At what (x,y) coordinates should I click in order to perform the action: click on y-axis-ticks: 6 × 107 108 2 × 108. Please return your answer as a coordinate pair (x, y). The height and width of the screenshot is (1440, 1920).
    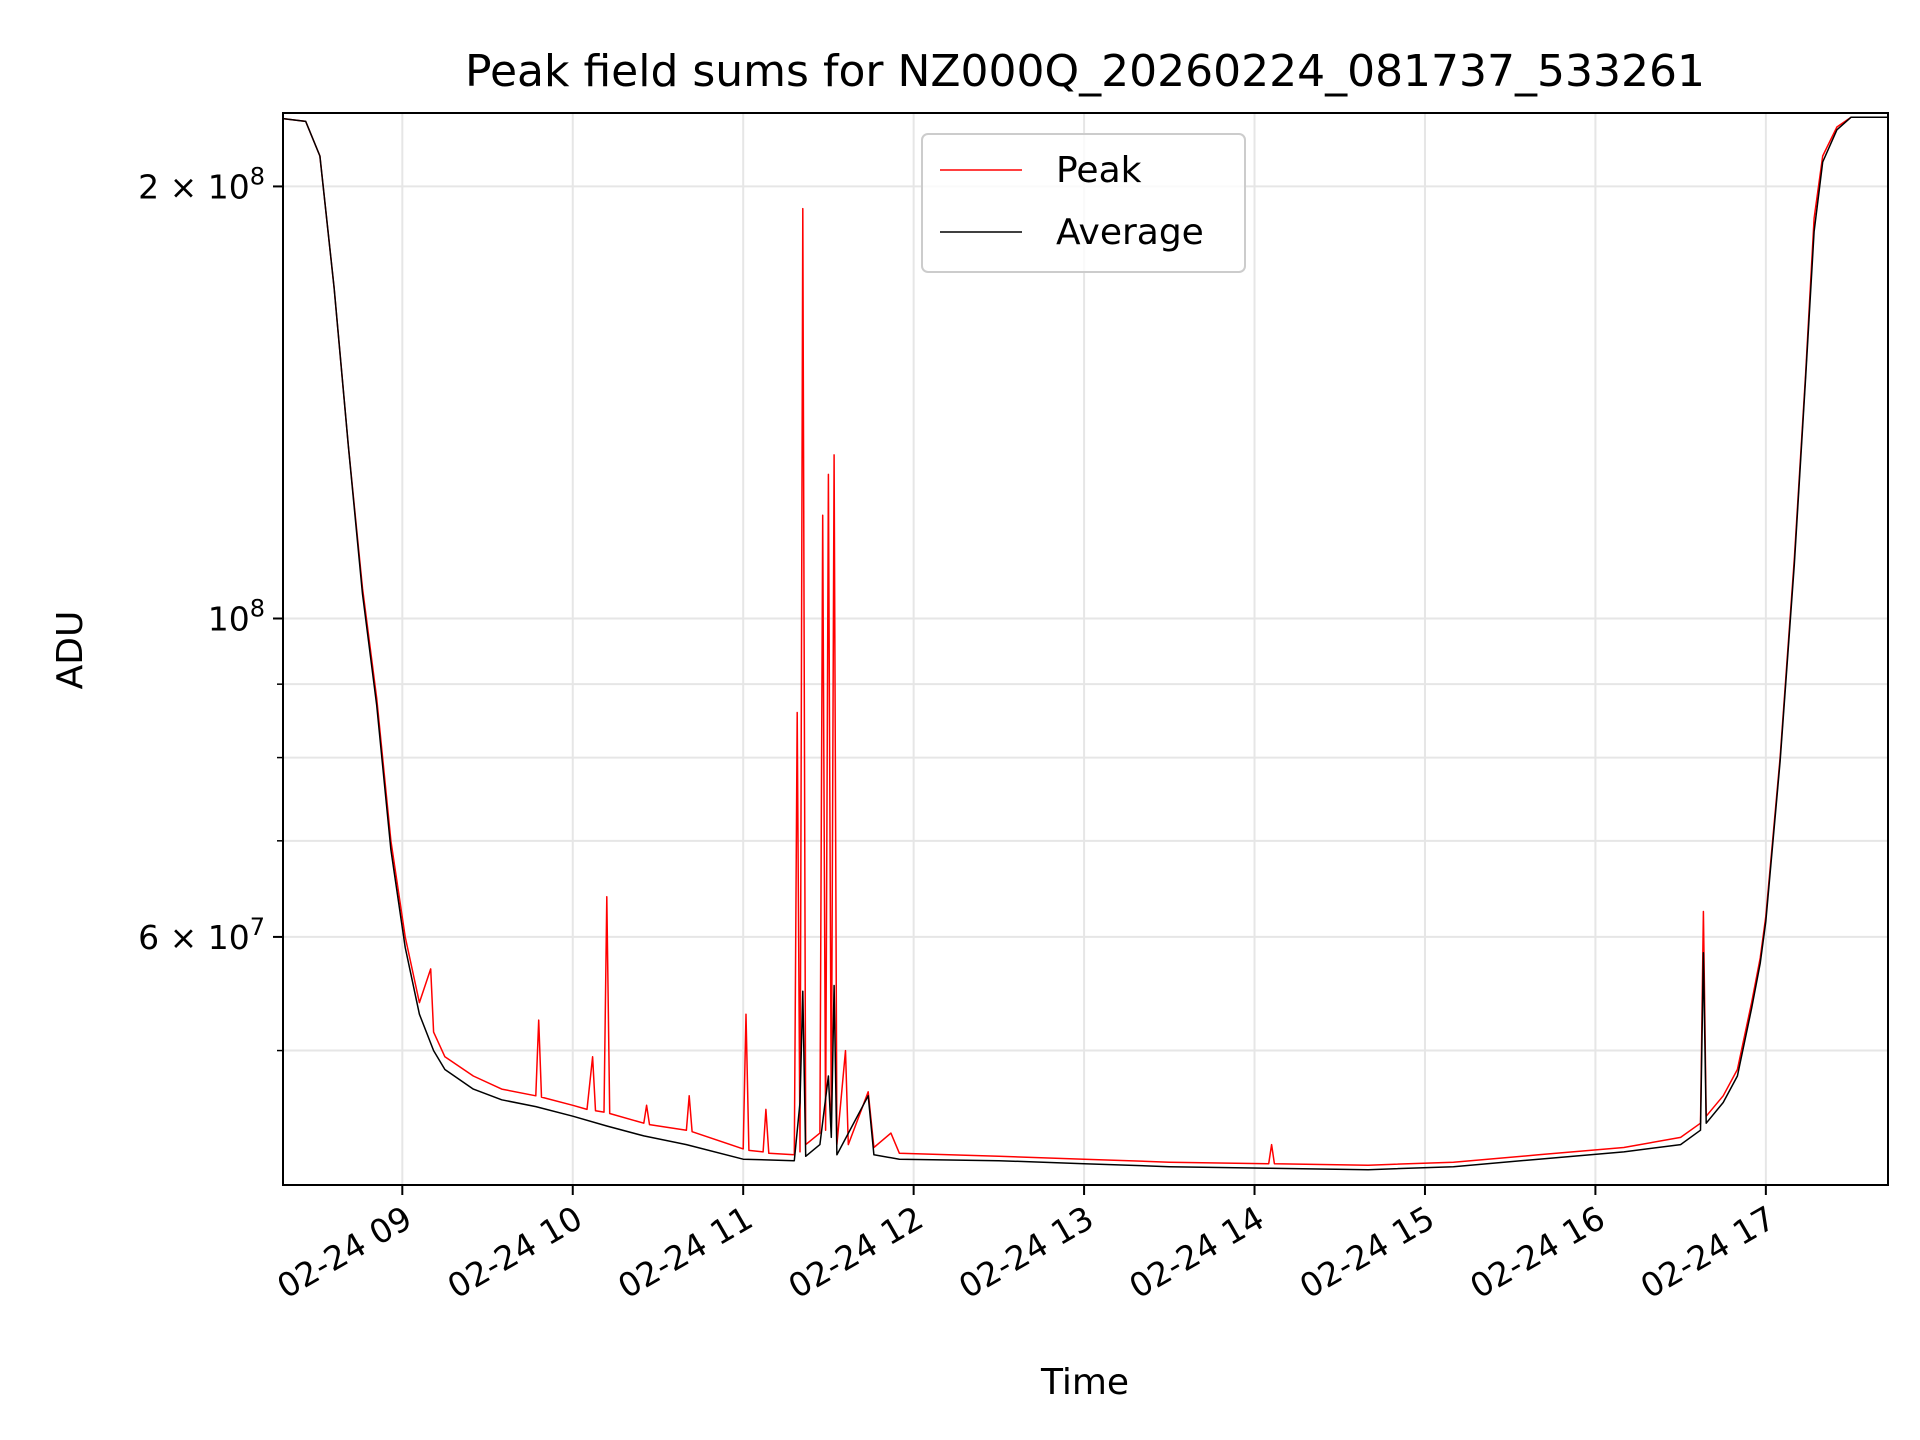
    Looking at the image, I should click on (210, 607).